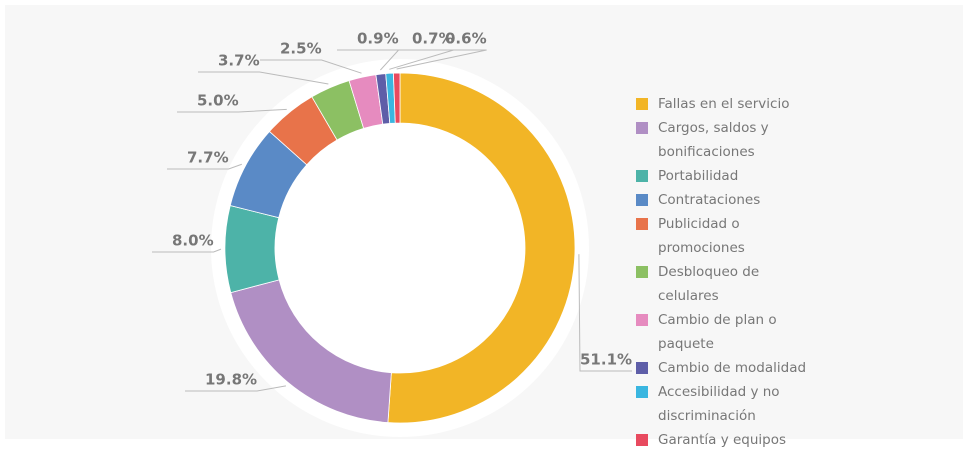 Image resolution: width=969 pixels, height=456 pixels. Describe the element at coordinates (433, 39) in the screenshot. I see `data-label: 0.7%` at that location.